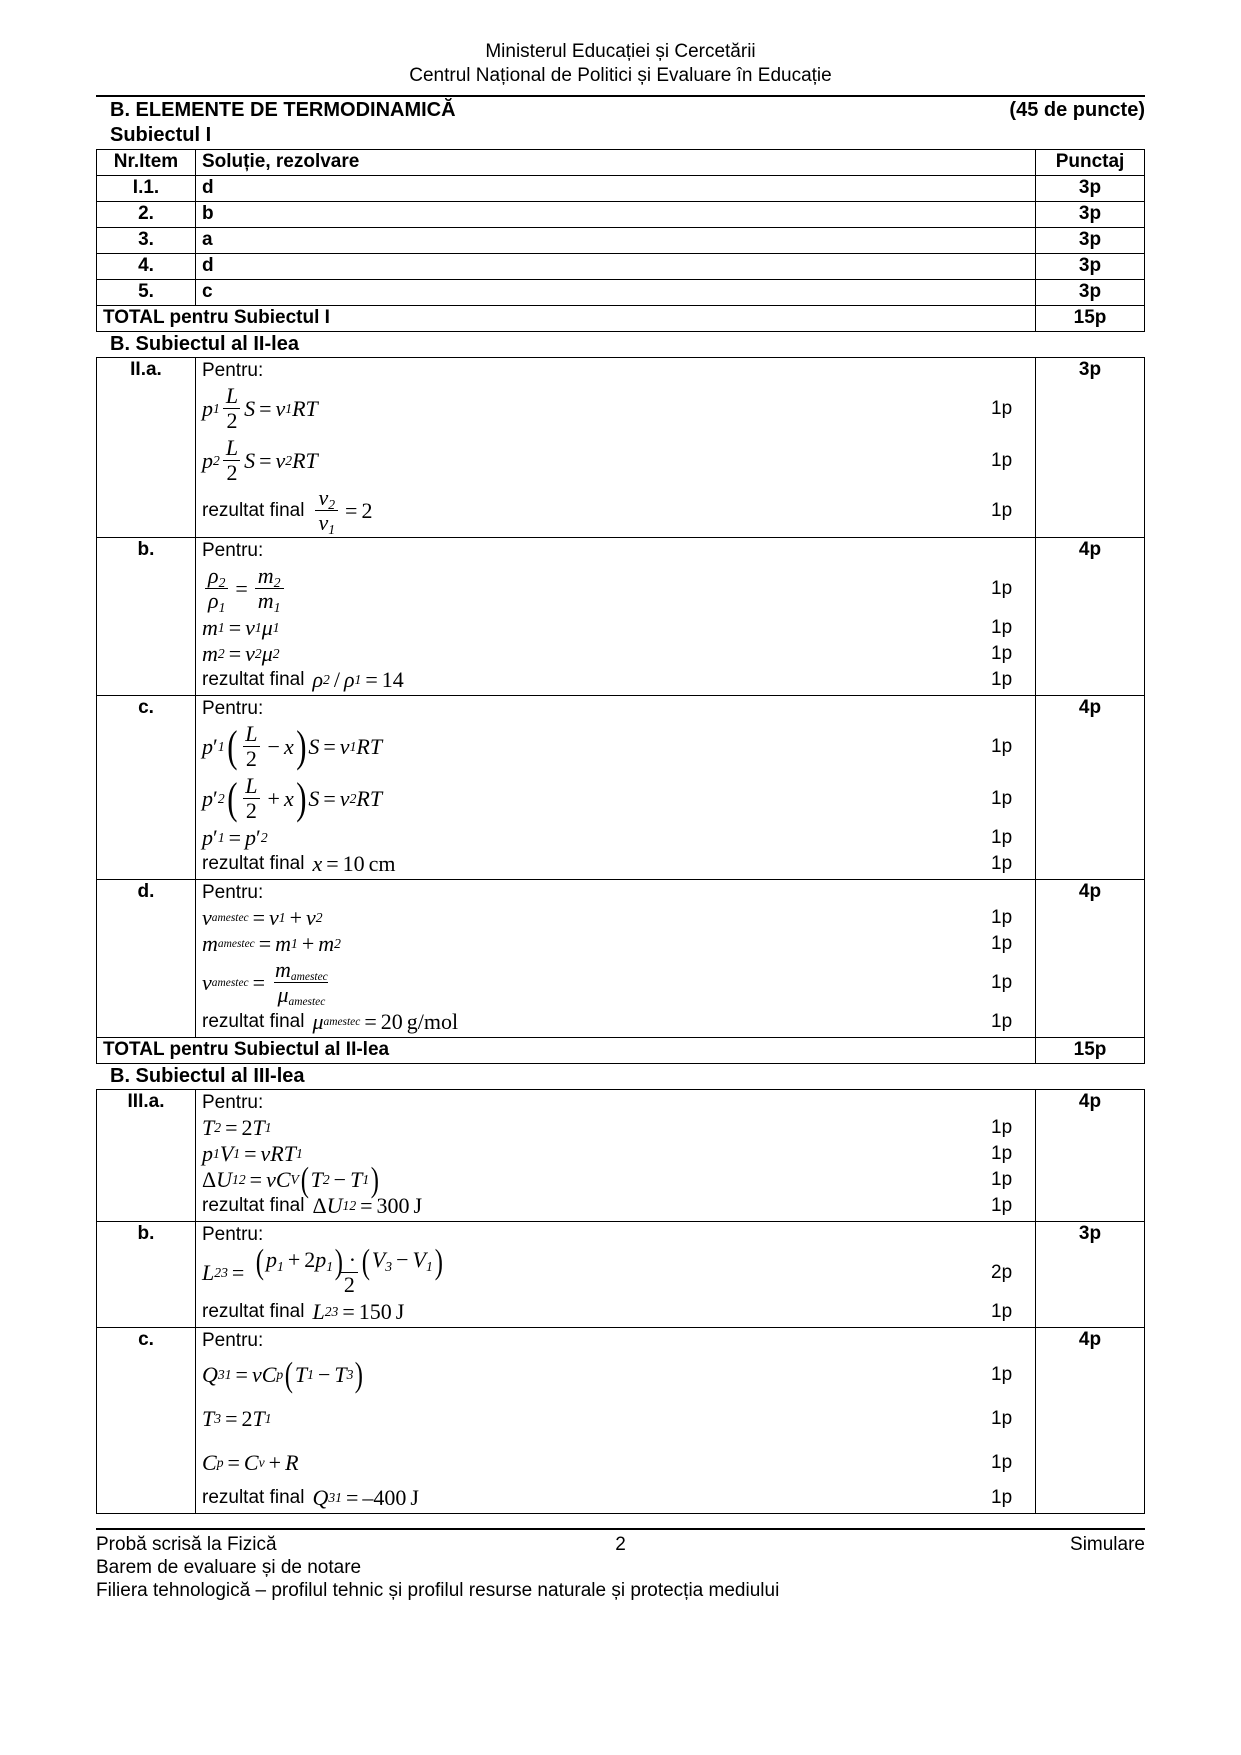 Image resolution: width=1241 pixels, height=1755 pixels. What do you see at coordinates (615, 1270) in the screenshot?
I see `formula-line: L 23 = (p1 +2p1) · (V3− V1) 2 2p` at bounding box center [615, 1270].